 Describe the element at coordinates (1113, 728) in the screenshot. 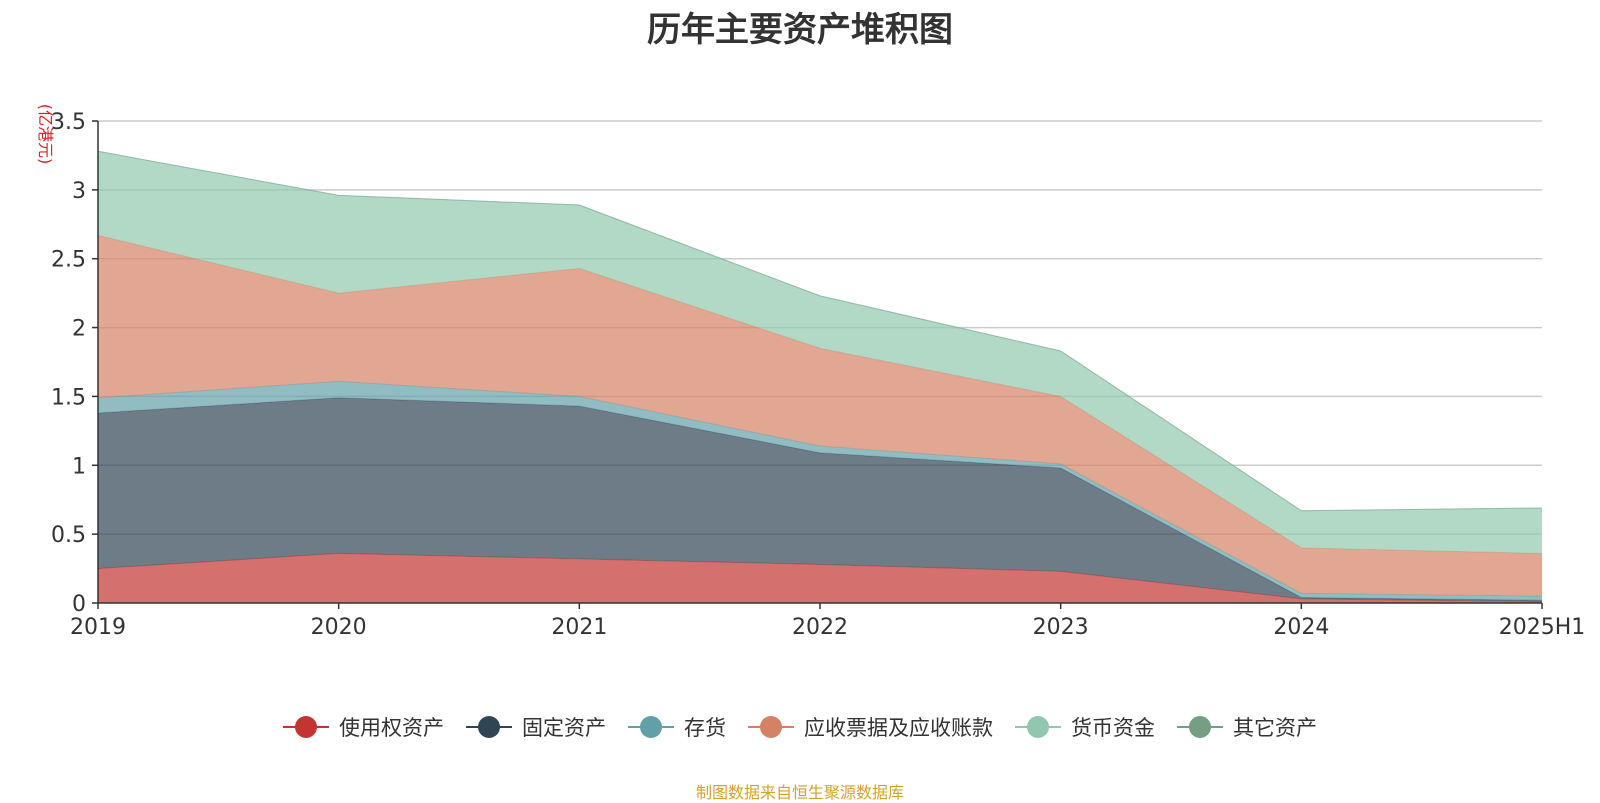

I see `legend-label: 货币资金` at that location.